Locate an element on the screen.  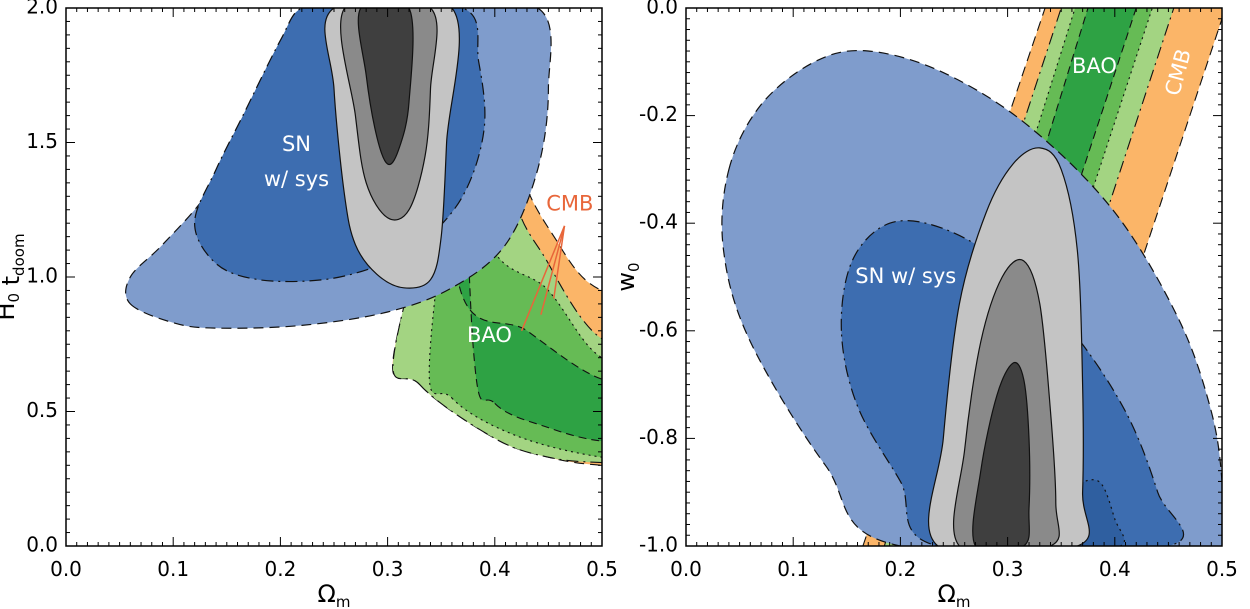
y-tick-label: 2.0 is located at coordinates (42, 9).